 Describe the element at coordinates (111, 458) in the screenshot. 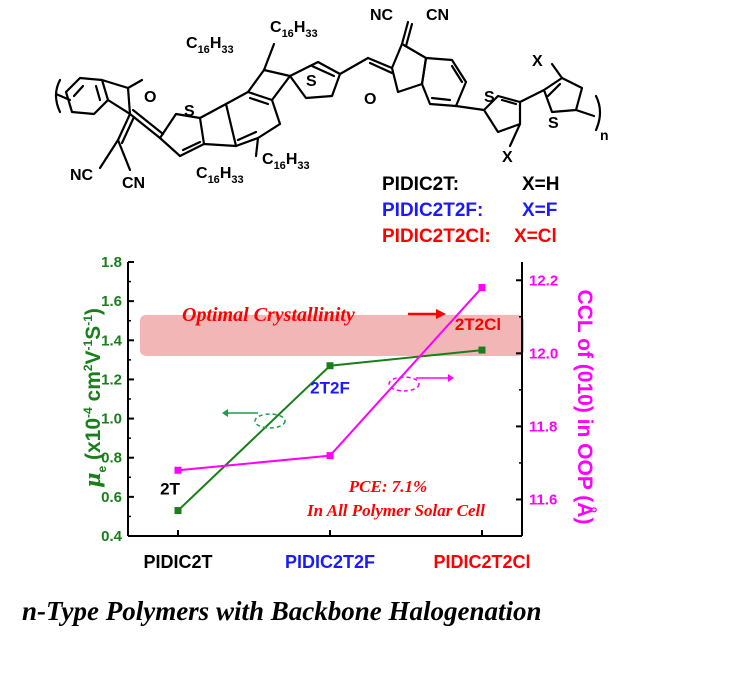

I see `left-tick-label: 0.8` at that location.